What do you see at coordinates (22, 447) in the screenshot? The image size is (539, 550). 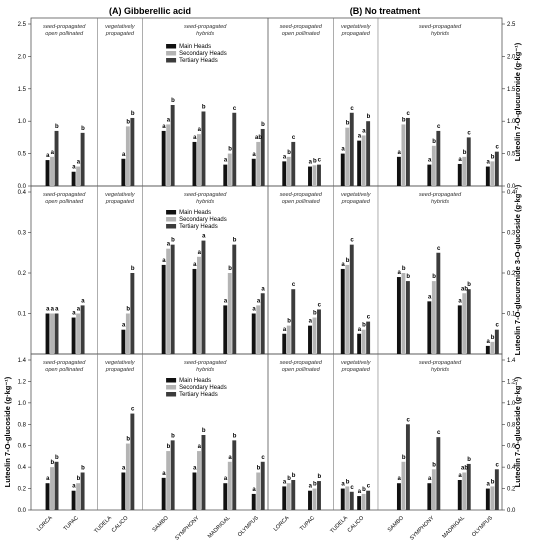 I see `y-tick-label-left: 0.6` at bounding box center [22, 447].